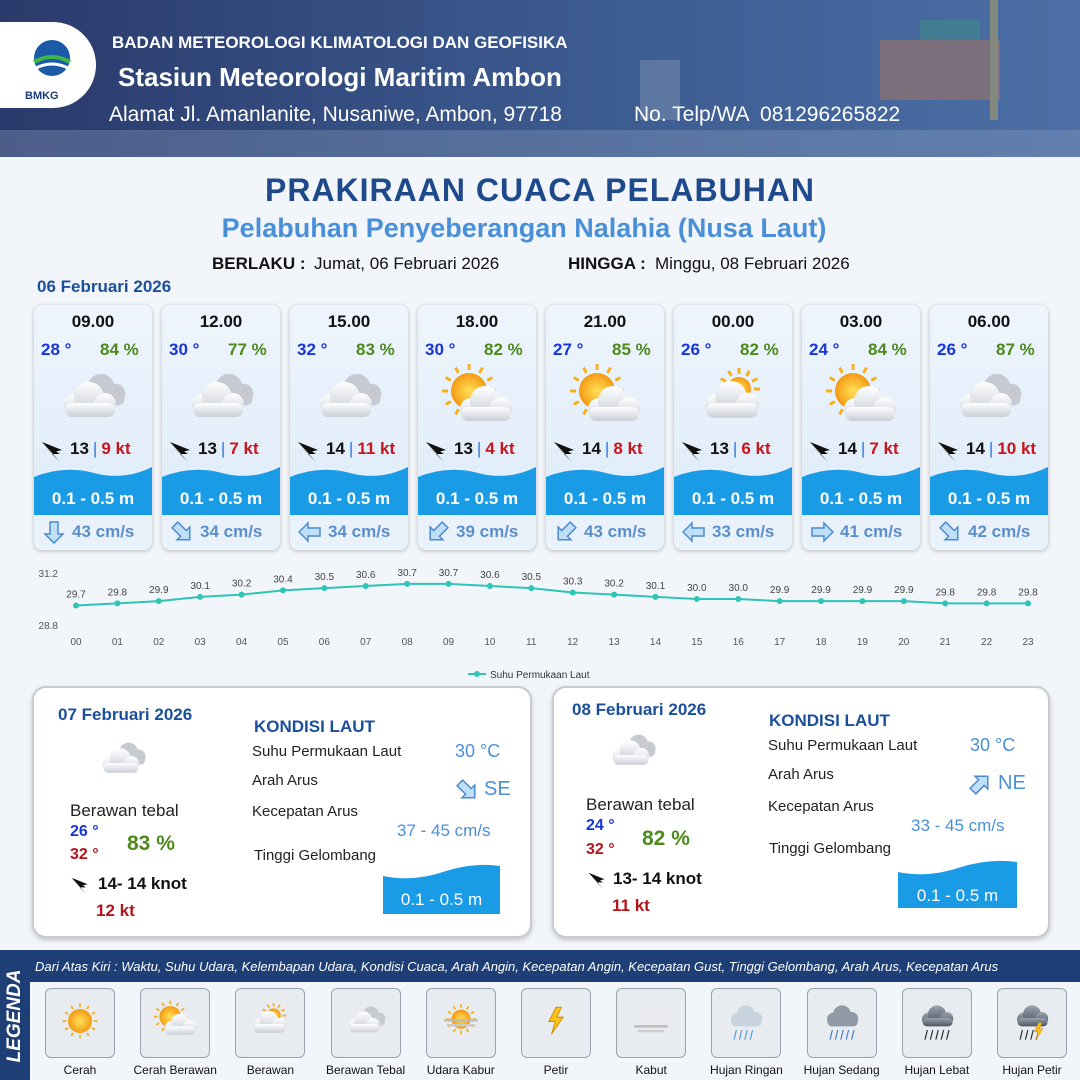 The height and width of the screenshot is (1080, 1080). I want to click on data-label: 30.2, so click(242, 584).